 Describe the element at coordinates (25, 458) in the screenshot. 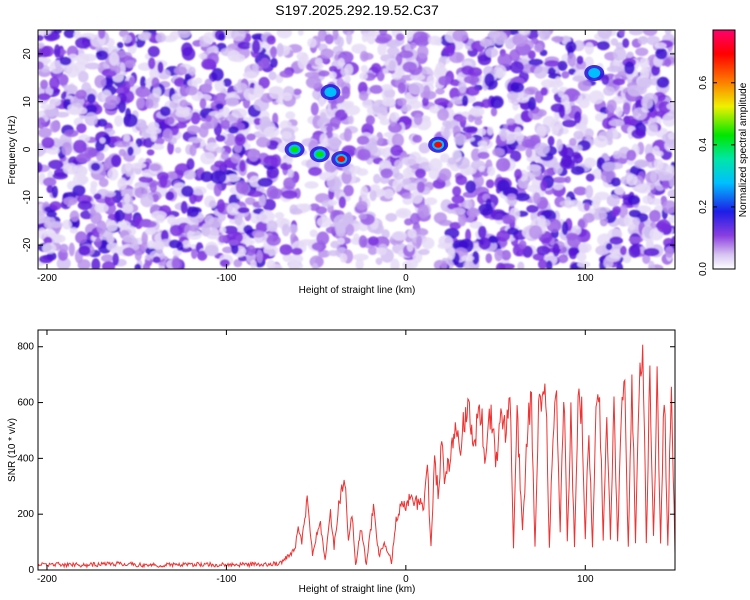

I see `snr-y-tick-label: 400` at that location.